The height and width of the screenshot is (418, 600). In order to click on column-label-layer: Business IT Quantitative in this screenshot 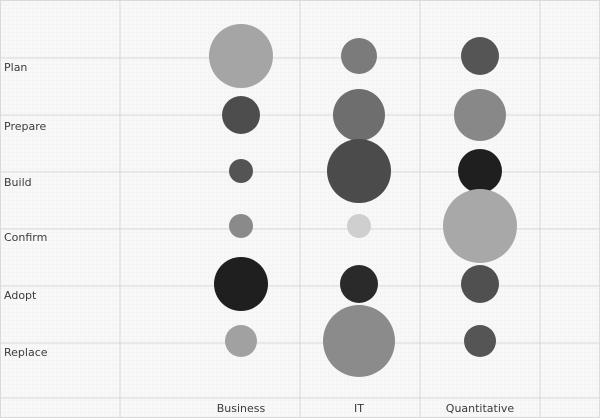, I will do `click(366, 408)`.